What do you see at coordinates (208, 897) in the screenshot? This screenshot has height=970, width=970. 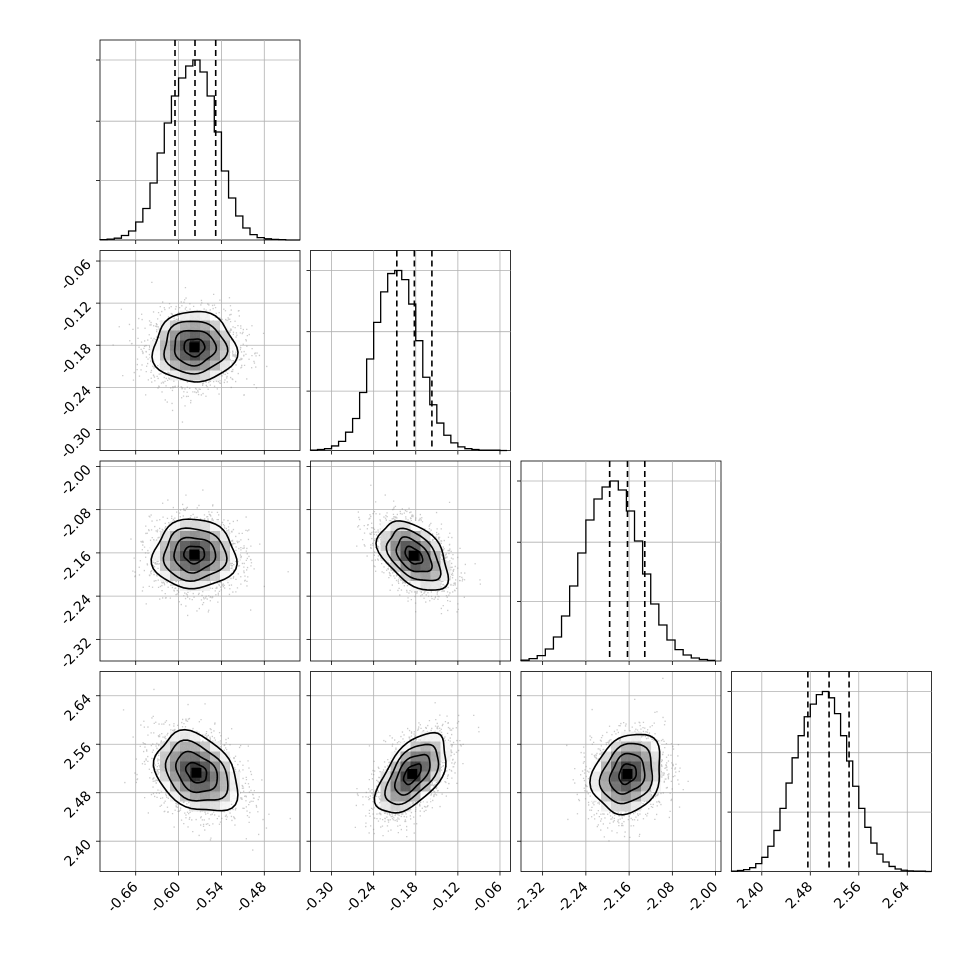 I see `xtick-label: -0.54` at bounding box center [208, 897].